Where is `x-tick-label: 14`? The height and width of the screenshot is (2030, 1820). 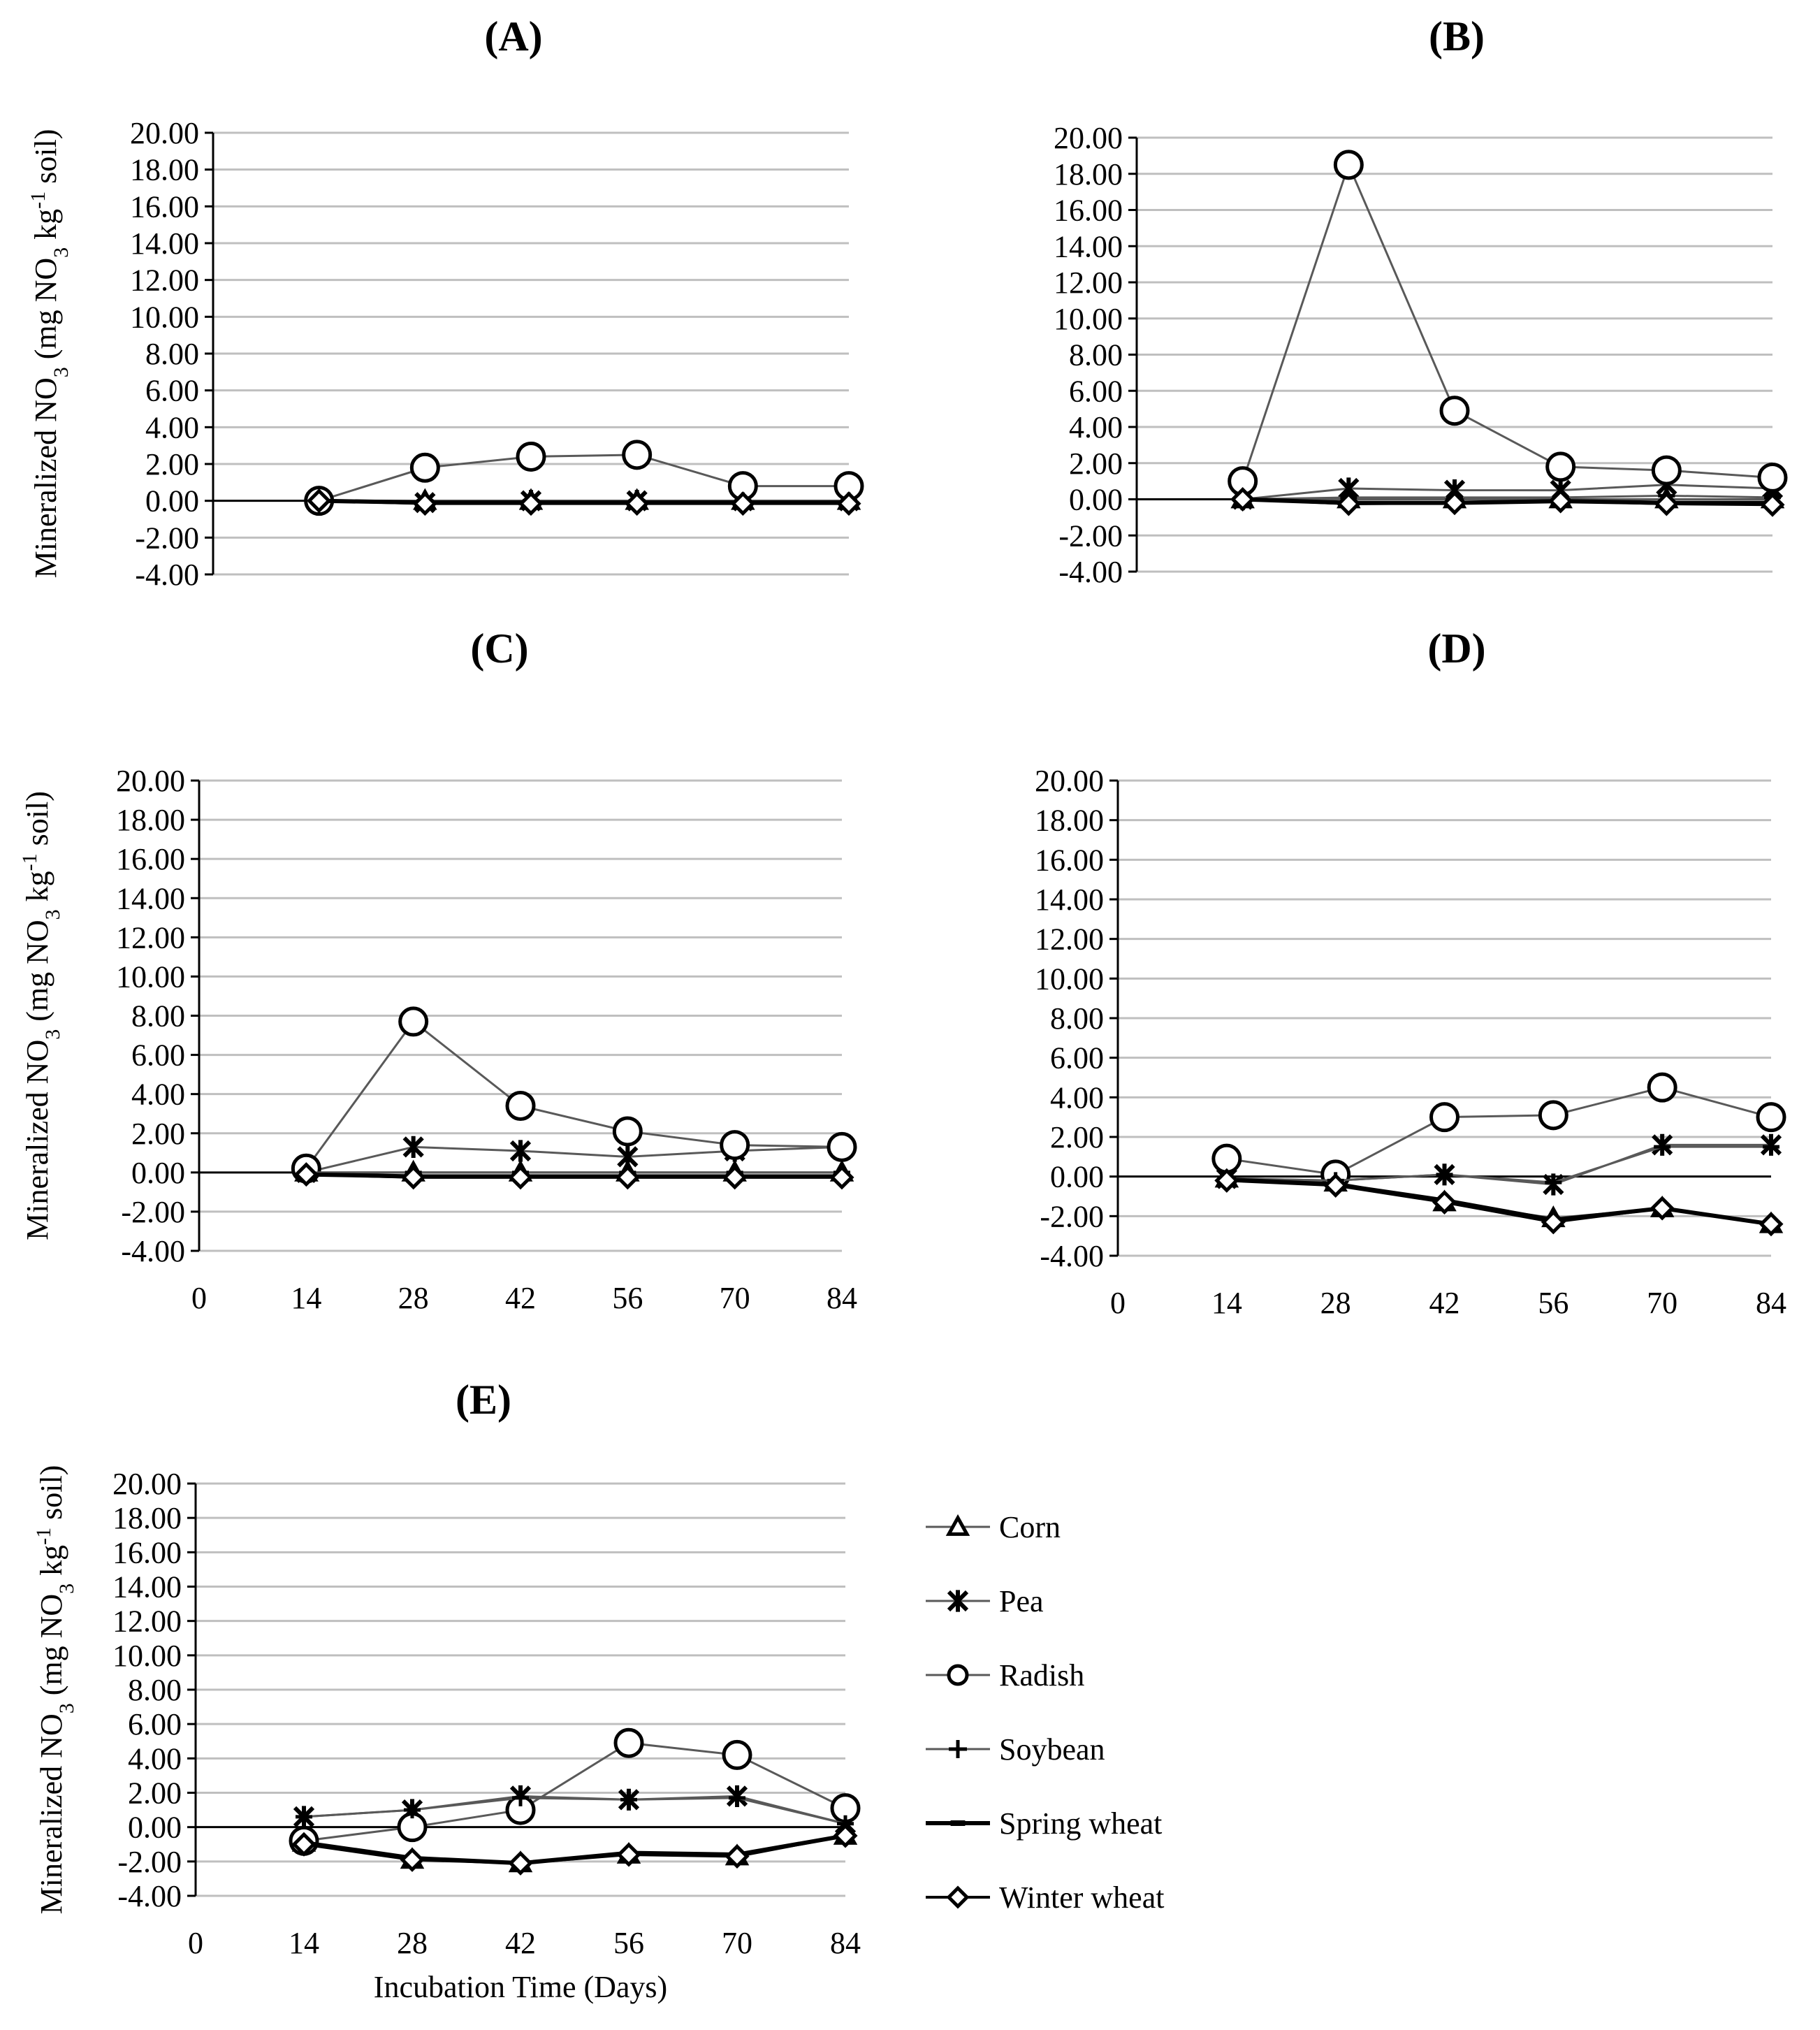 x-tick-label: 14 is located at coordinates (304, 1943).